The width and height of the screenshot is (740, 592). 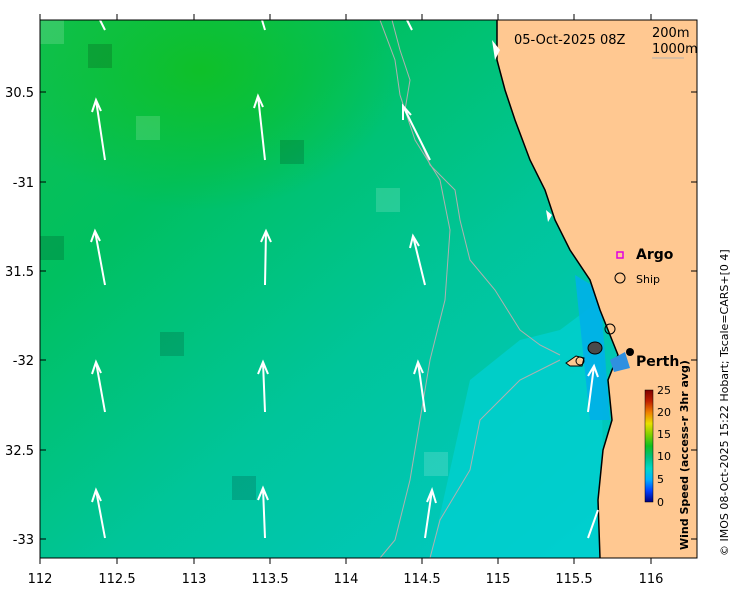 What do you see at coordinates (476, 188) in the screenshot?
I see `isobath-200m` at bounding box center [476, 188].